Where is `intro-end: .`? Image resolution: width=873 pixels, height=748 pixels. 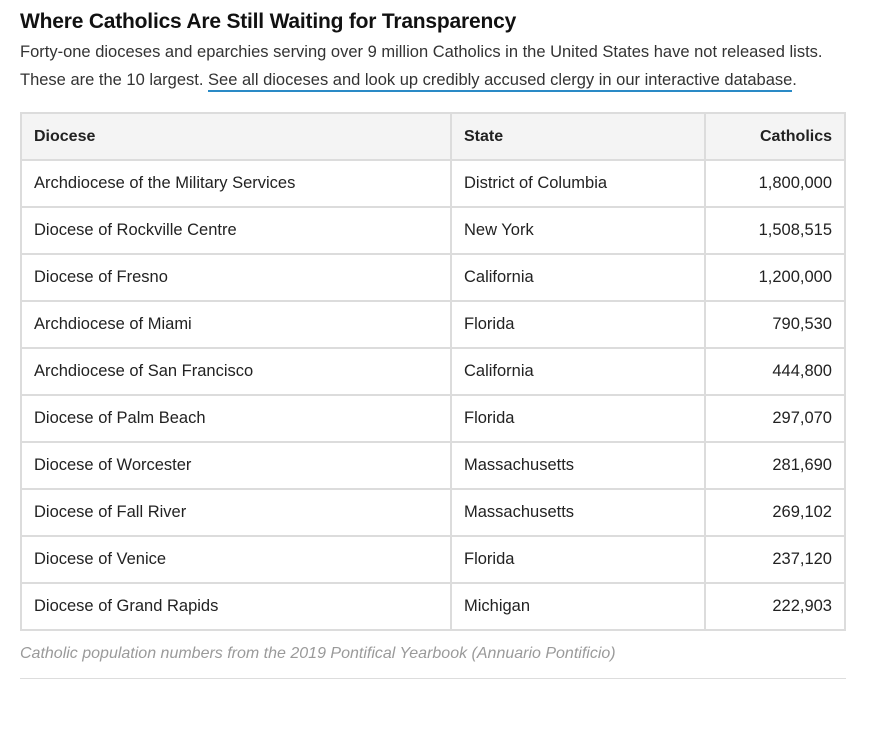 intro-end: . is located at coordinates (794, 80).